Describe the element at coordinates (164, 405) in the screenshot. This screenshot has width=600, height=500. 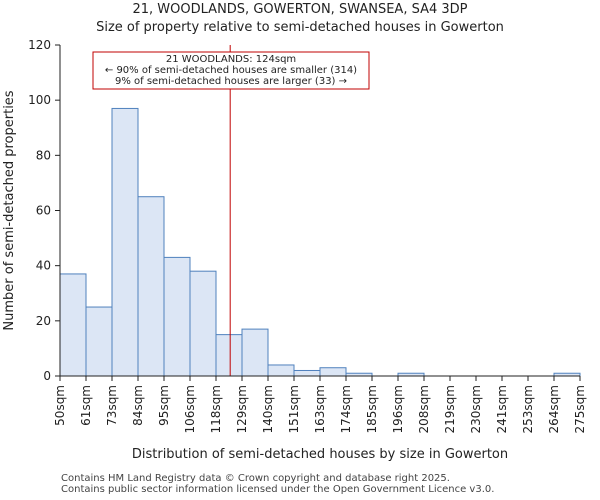
I see `x-tick-label: 95sqm` at that location.